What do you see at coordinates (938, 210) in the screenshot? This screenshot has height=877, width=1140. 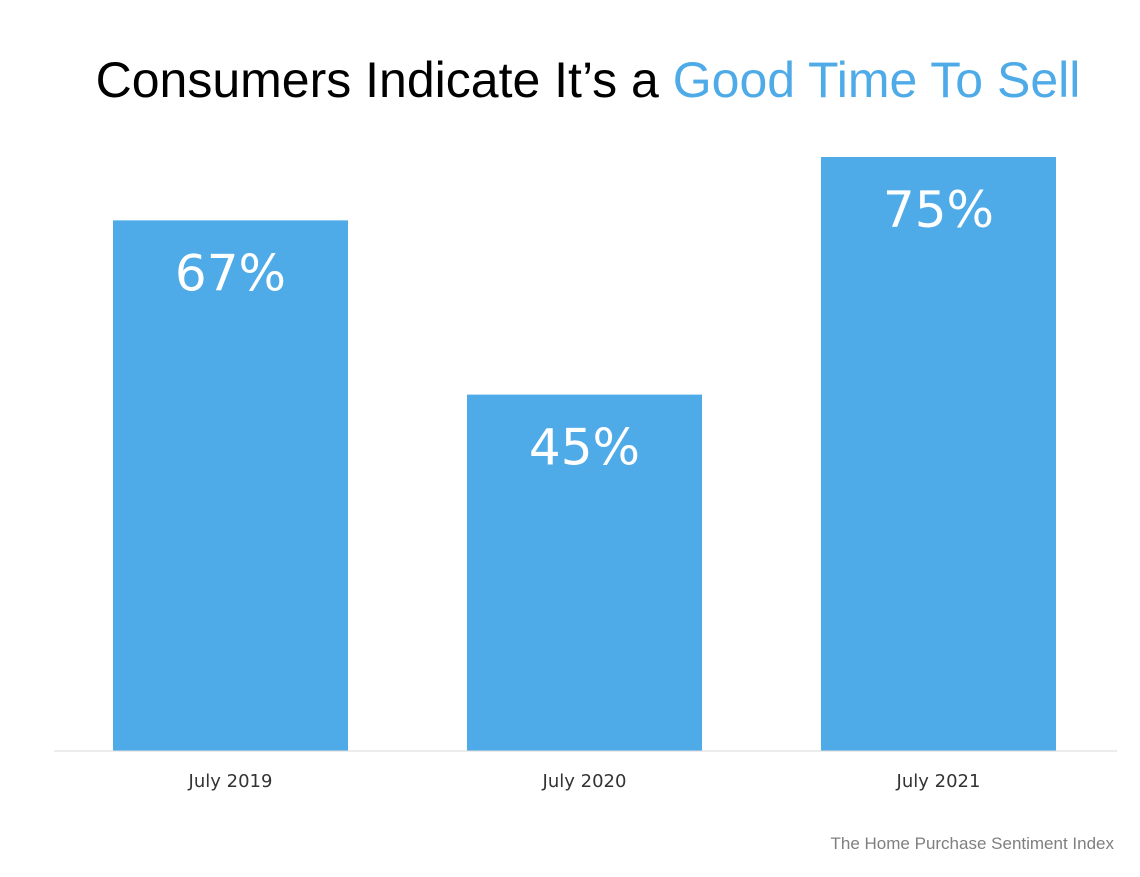 I see `bar-value-label-july-2021: 75%` at bounding box center [938, 210].